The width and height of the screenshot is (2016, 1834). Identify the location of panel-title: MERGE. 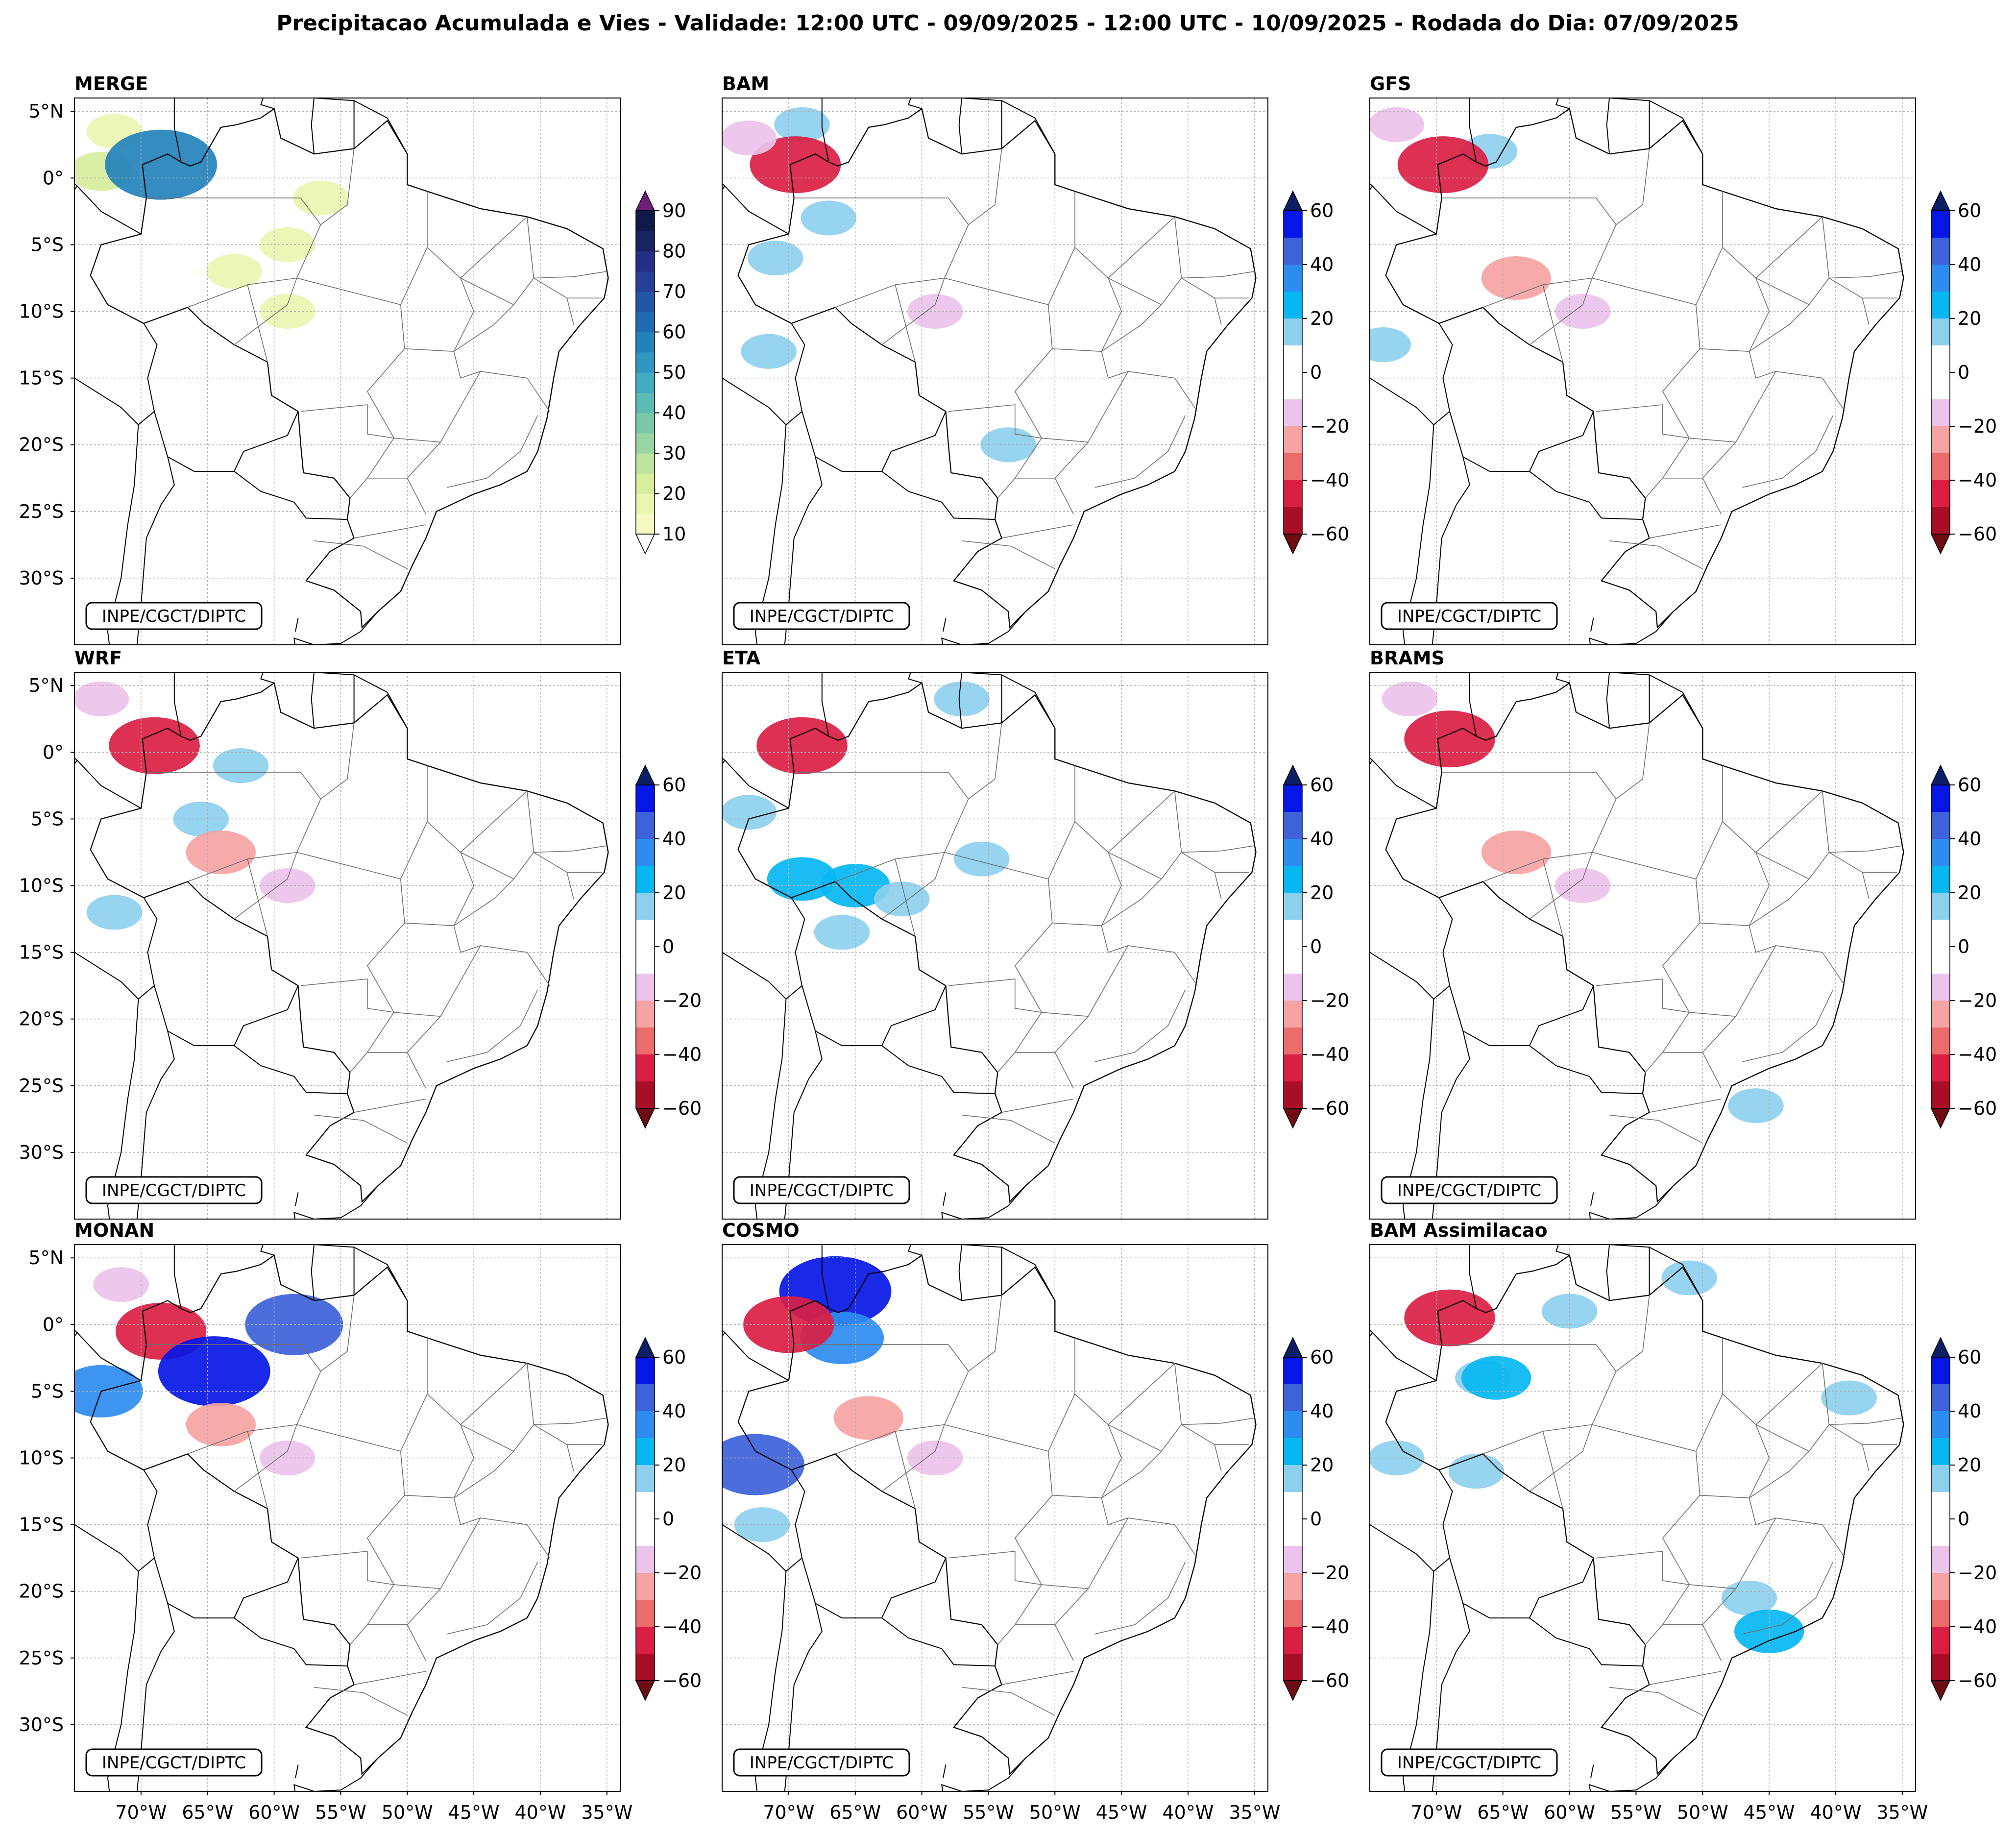
(111, 84).